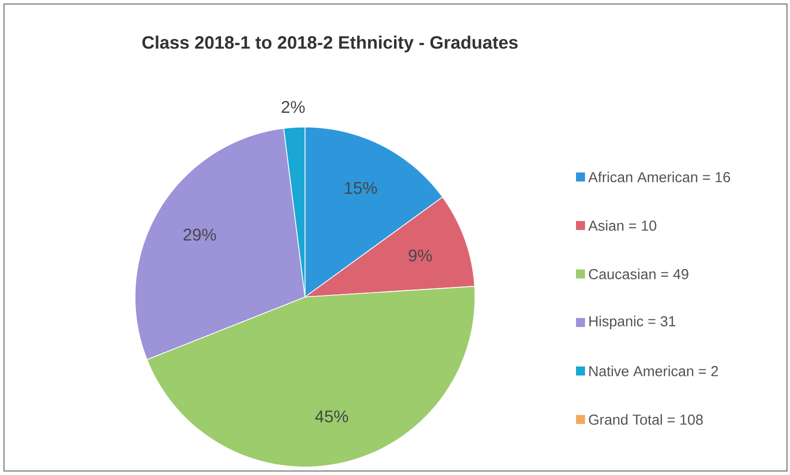 The height and width of the screenshot is (475, 790). What do you see at coordinates (331, 416) in the screenshot?
I see `data-label: 45%` at bounding box center [331, 416].